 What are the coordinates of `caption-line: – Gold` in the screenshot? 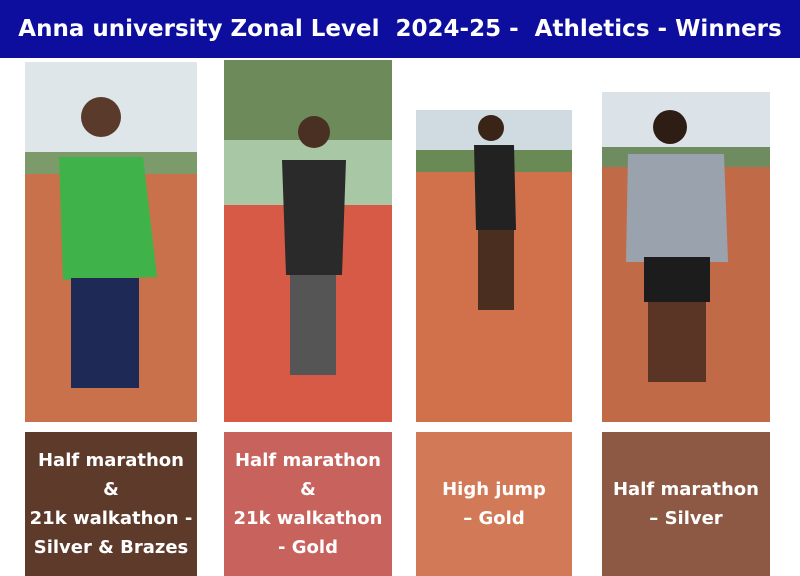 It's located at (494, 518).